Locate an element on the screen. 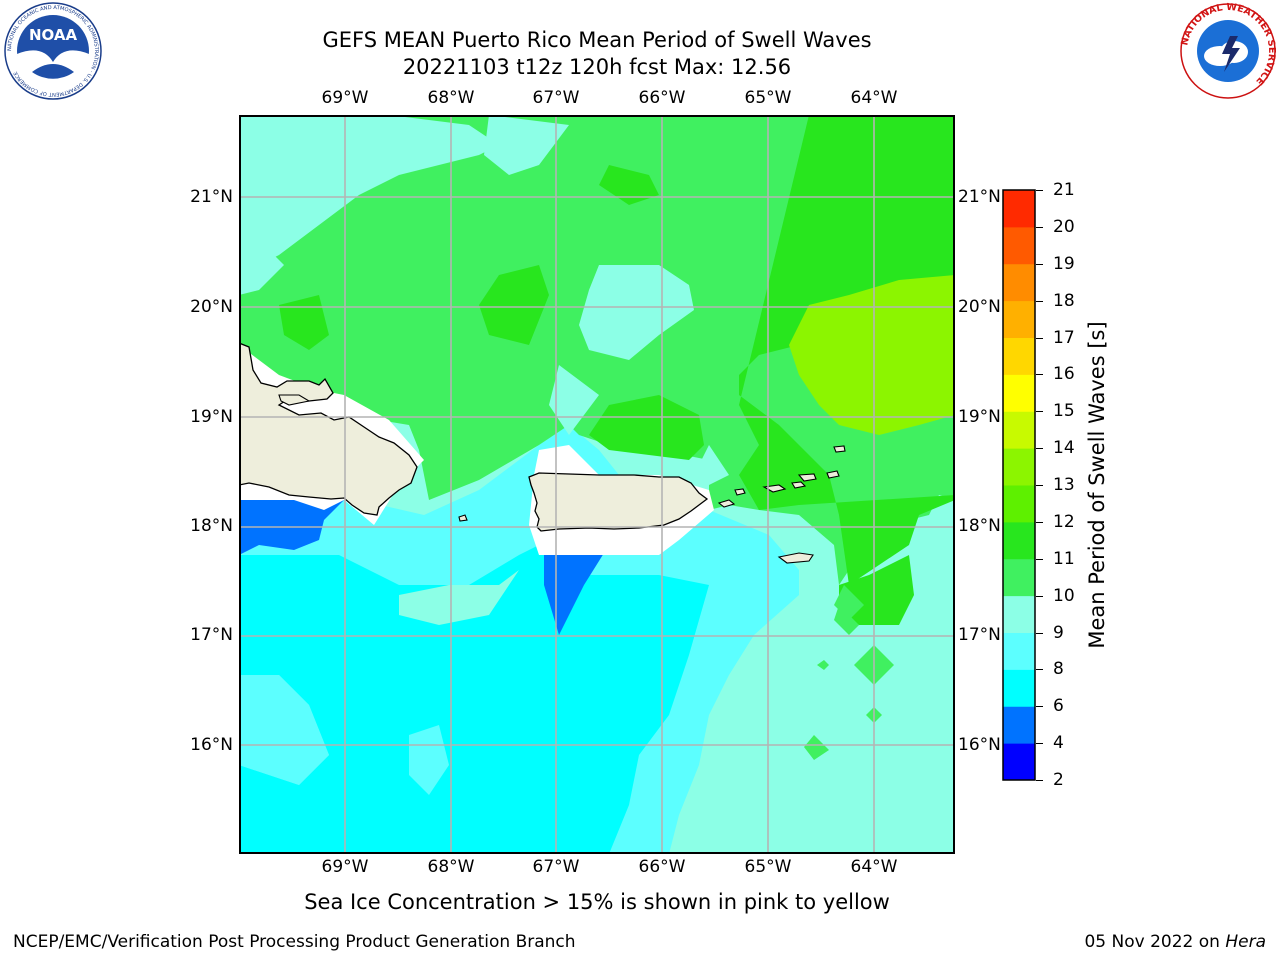 The width and height of the screenshot is (1280, 960). nws-logo: NATIONAL WEATHER SERVICE is located at coordinates (1228, 50).